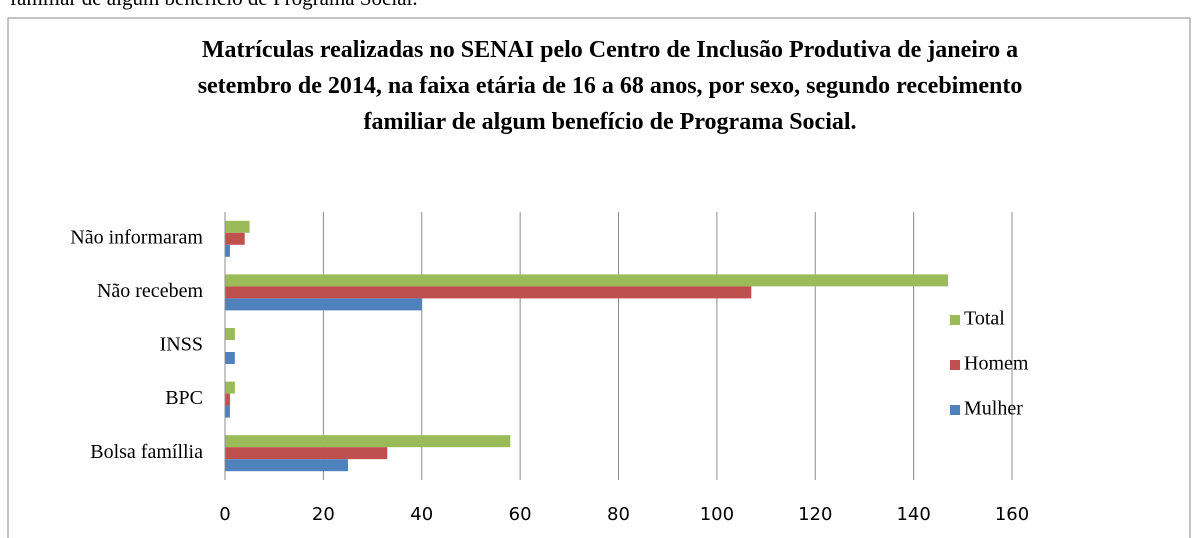 This screenshot has width=1192, height=538. What do you see at coordinates (1012, 514) in the screenshot?
I see `x-tick-label: 160` at bounding box center [1012, 514].